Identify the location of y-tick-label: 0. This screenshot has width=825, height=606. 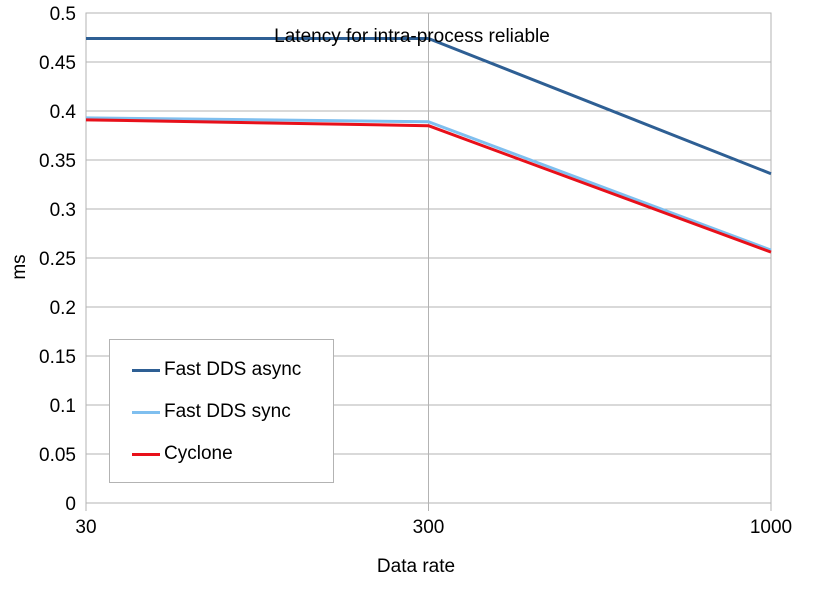
(70, 504).